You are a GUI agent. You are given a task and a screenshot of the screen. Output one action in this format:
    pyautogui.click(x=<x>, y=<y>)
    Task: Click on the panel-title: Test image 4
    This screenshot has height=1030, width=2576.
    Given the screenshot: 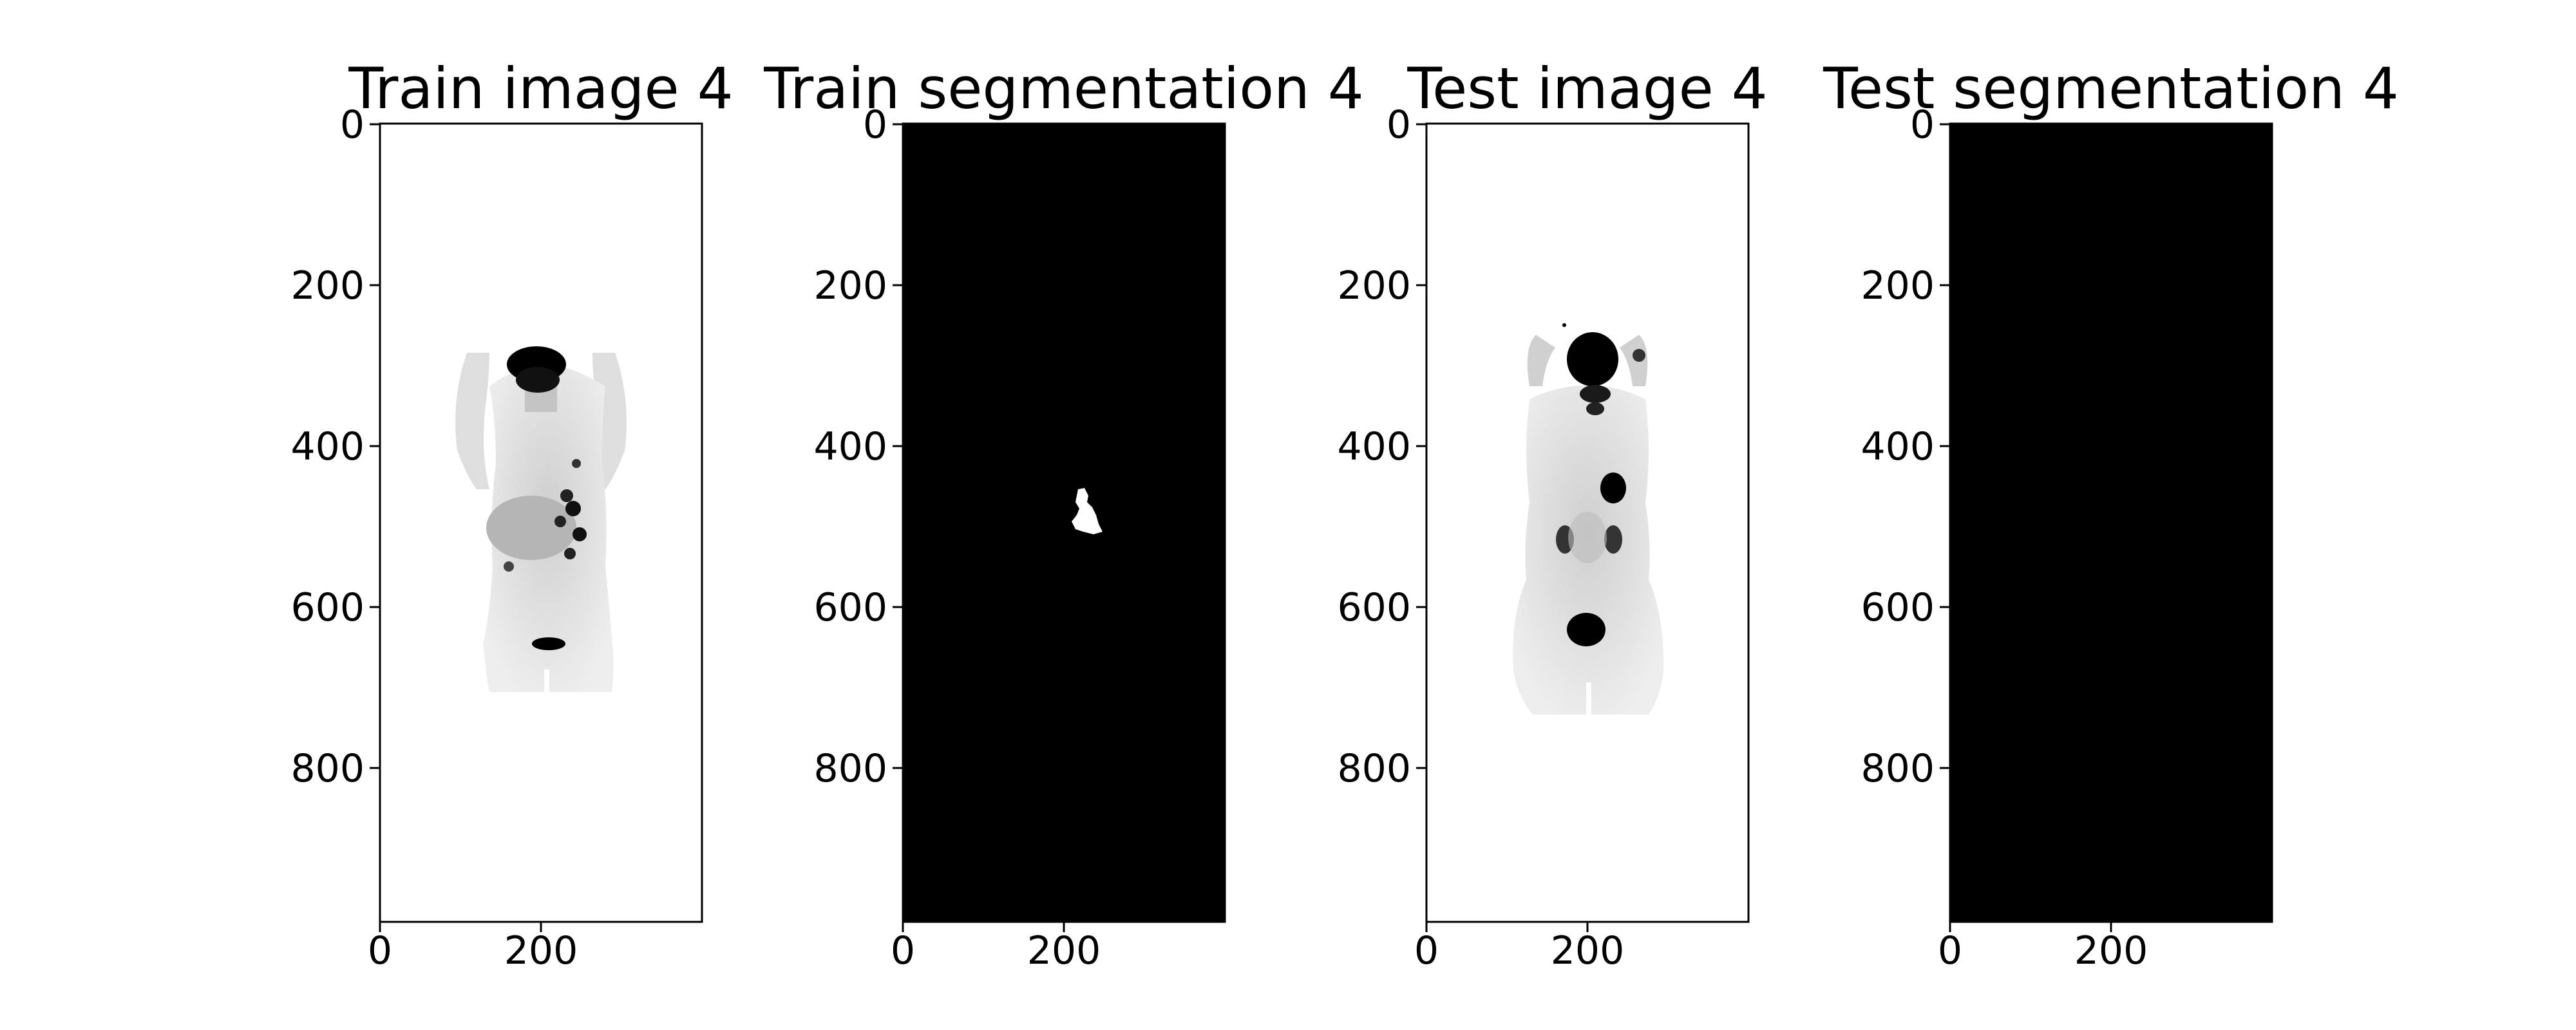 What is the action you would take?
    pyautogui.click(x=1587, y=88)
    